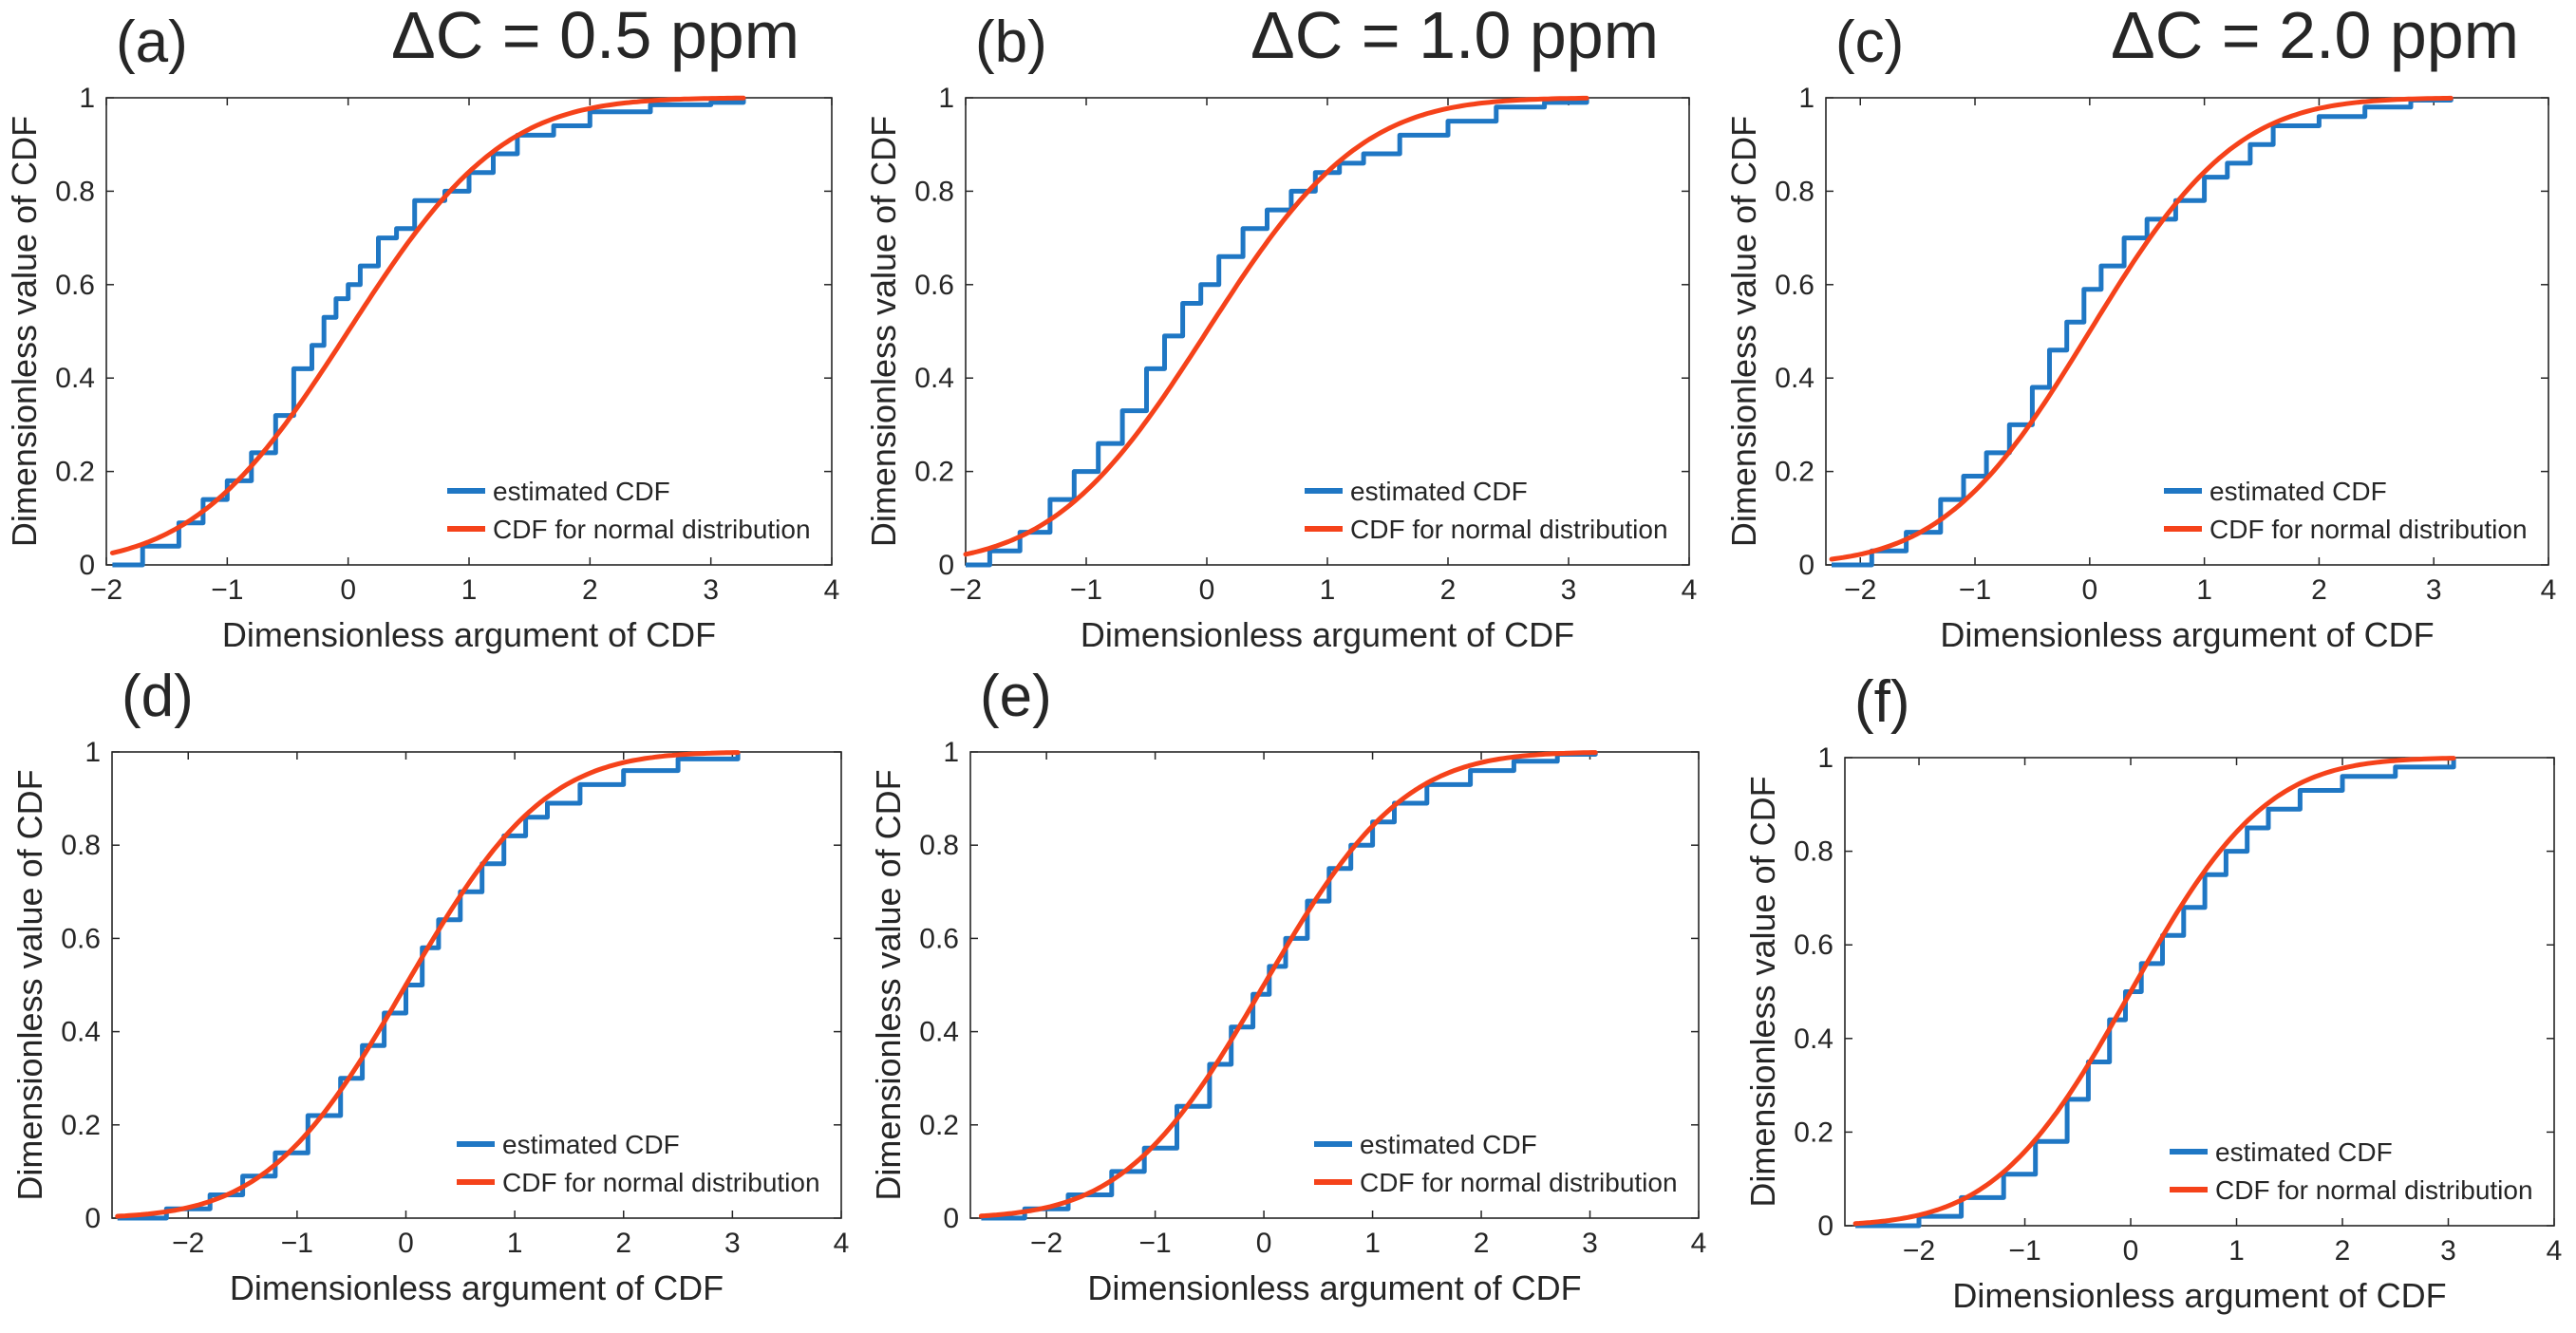 The image size is (2576, 1333). What do you see at coordinates (152, 42) in the screenshot?
I see `panel-label: (a)` at bounding box center [152, 42].